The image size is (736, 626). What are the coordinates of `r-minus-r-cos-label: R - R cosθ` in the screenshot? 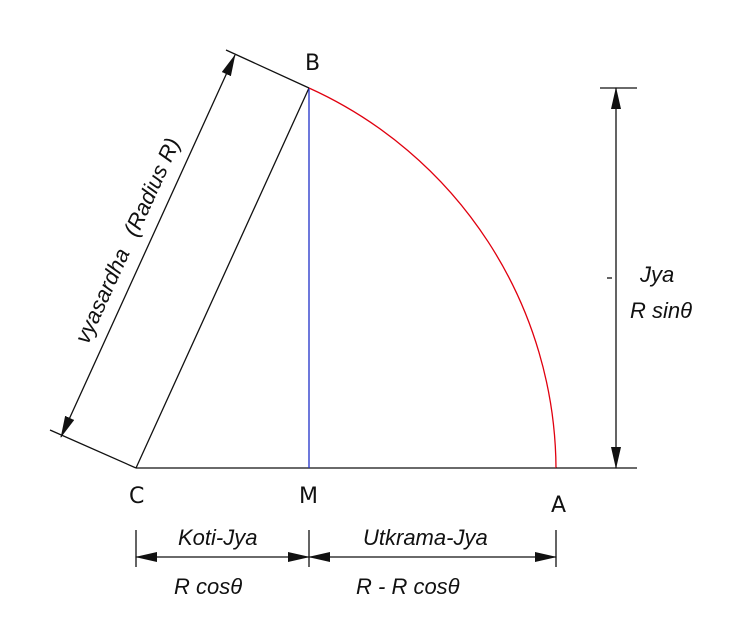 It's located at (408, 586).